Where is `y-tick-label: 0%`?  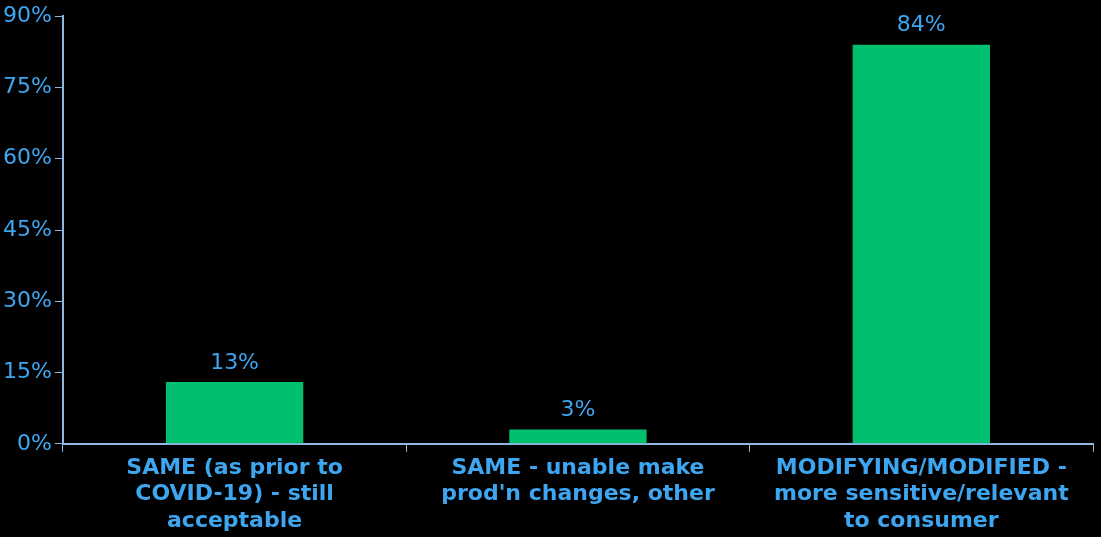
y-tick-label: 0% is located at coordinates (34, 442).